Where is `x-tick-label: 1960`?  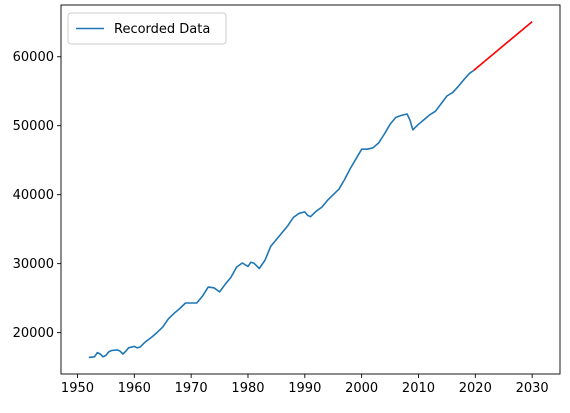
x-tick-label: 1960 is located at coordinates (134, 388).